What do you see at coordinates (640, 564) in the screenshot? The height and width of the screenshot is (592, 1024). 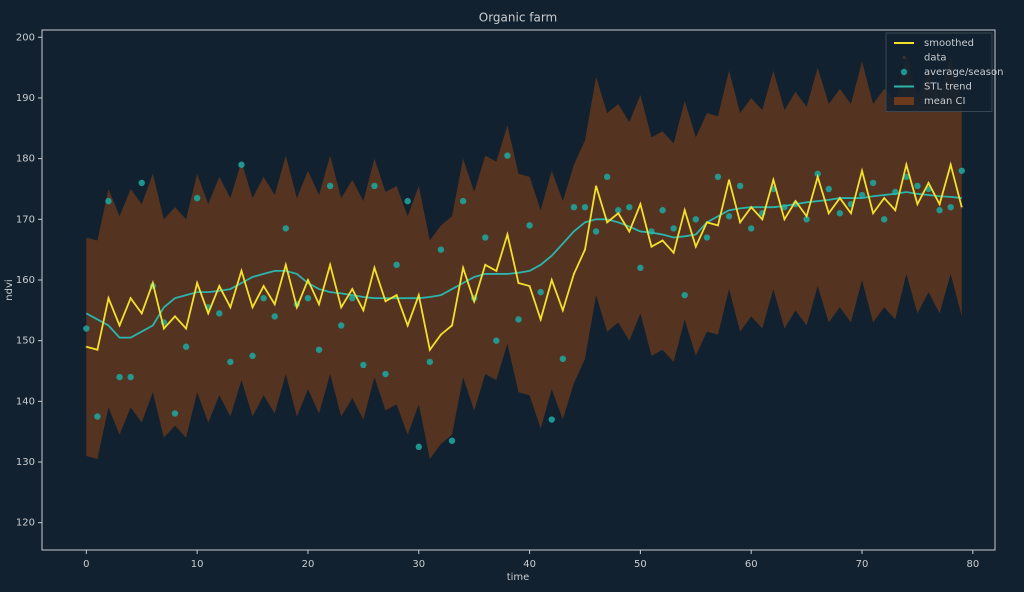 I see `x-tick-label: 50` at bounding box center [640, 564].